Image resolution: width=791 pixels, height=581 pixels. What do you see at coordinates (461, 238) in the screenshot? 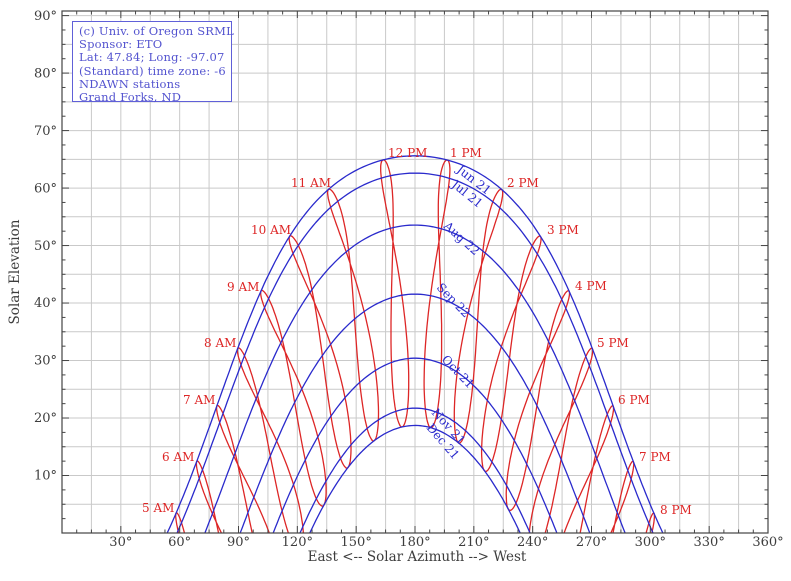
I see `date-label-aug-22: Aug 22` at bounding box center [461, 238].